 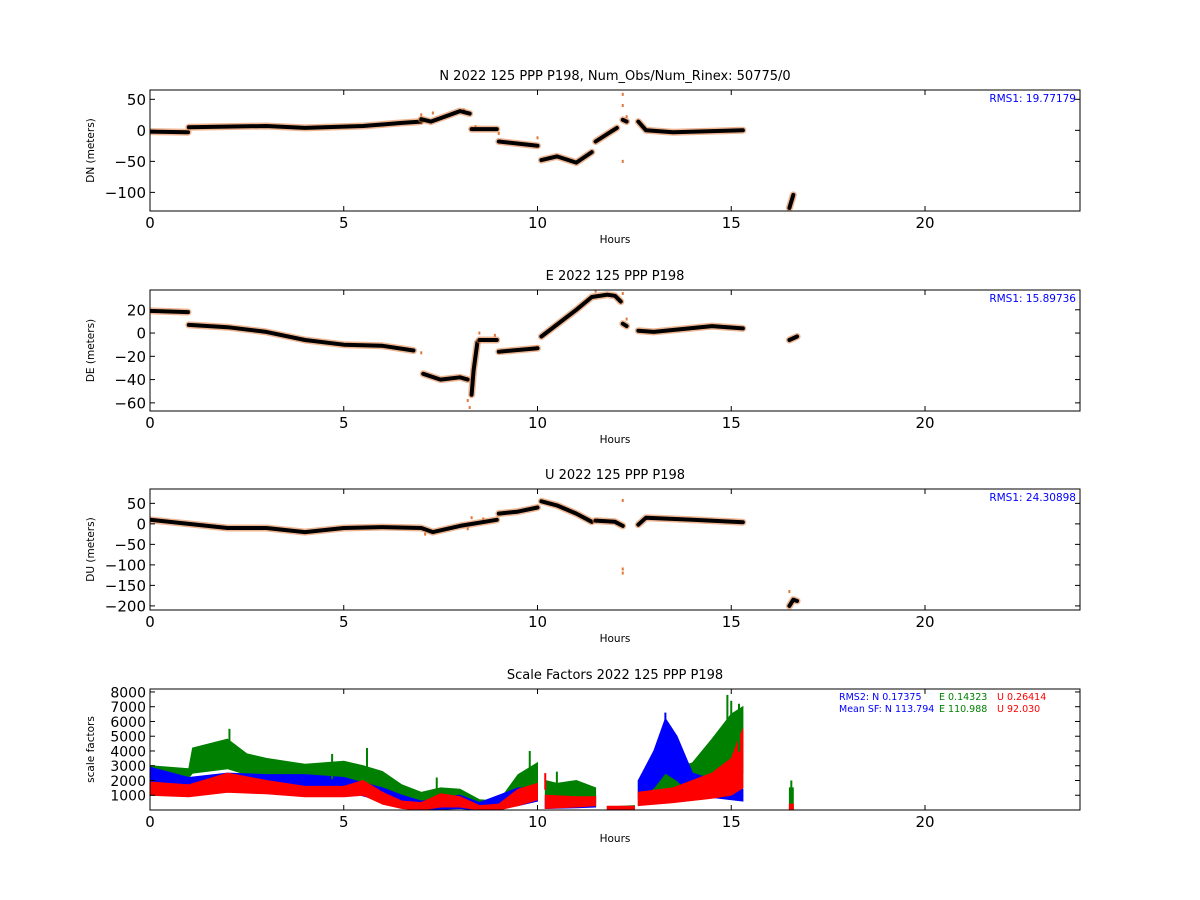 What do you see at coordinates (1021, 697) in the screenshot?
I see `rms2-u-label: U 0.26414` at bounding box center [1021, 697].